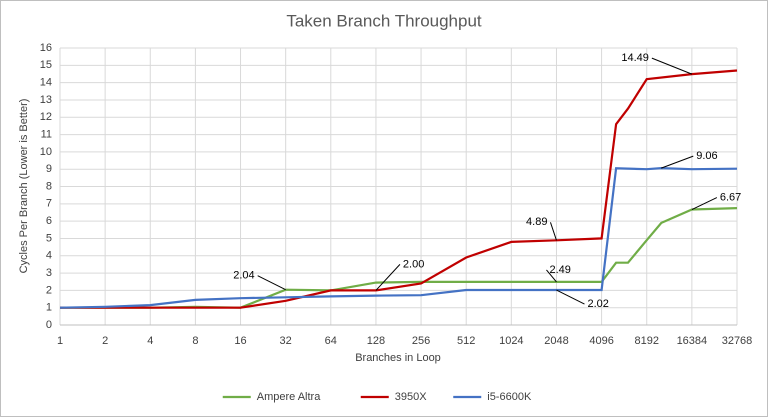 The width and height of the screenshot is (768, 417). What do you see at coordinates (730, 197) in the screenshot?
I see `data-label: 6.67` at bounding box center [730, 197].